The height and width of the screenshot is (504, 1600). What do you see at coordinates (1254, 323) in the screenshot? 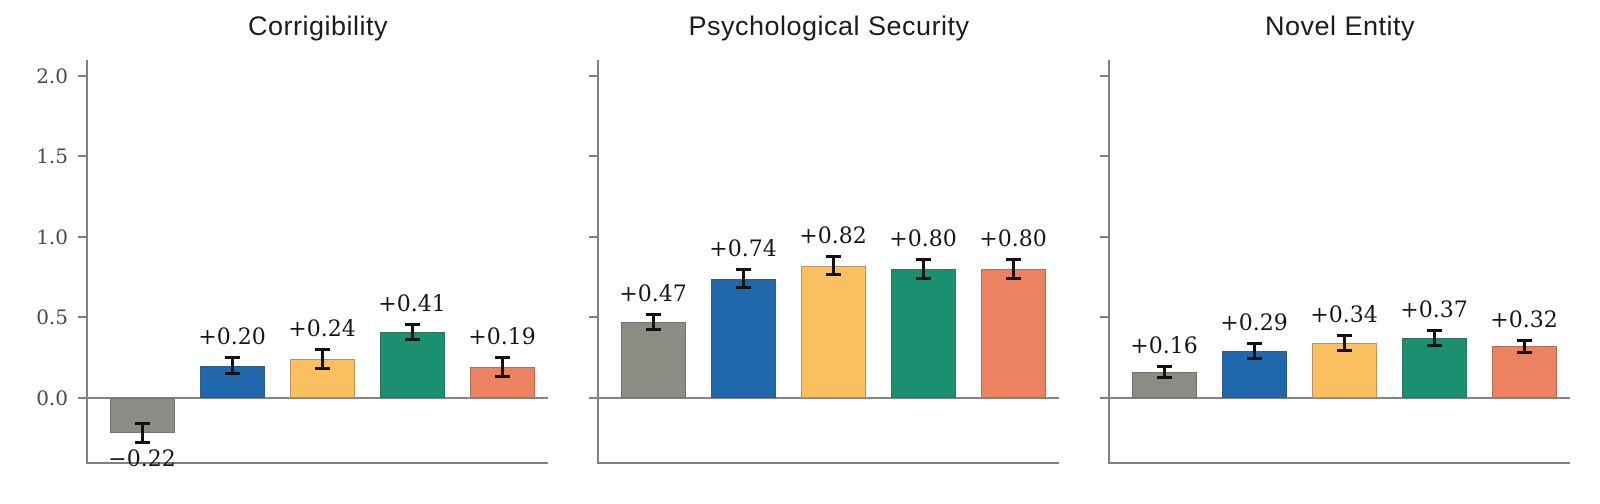
I see `bar-value-label: +0.29` at bounding box center [1254, 323].